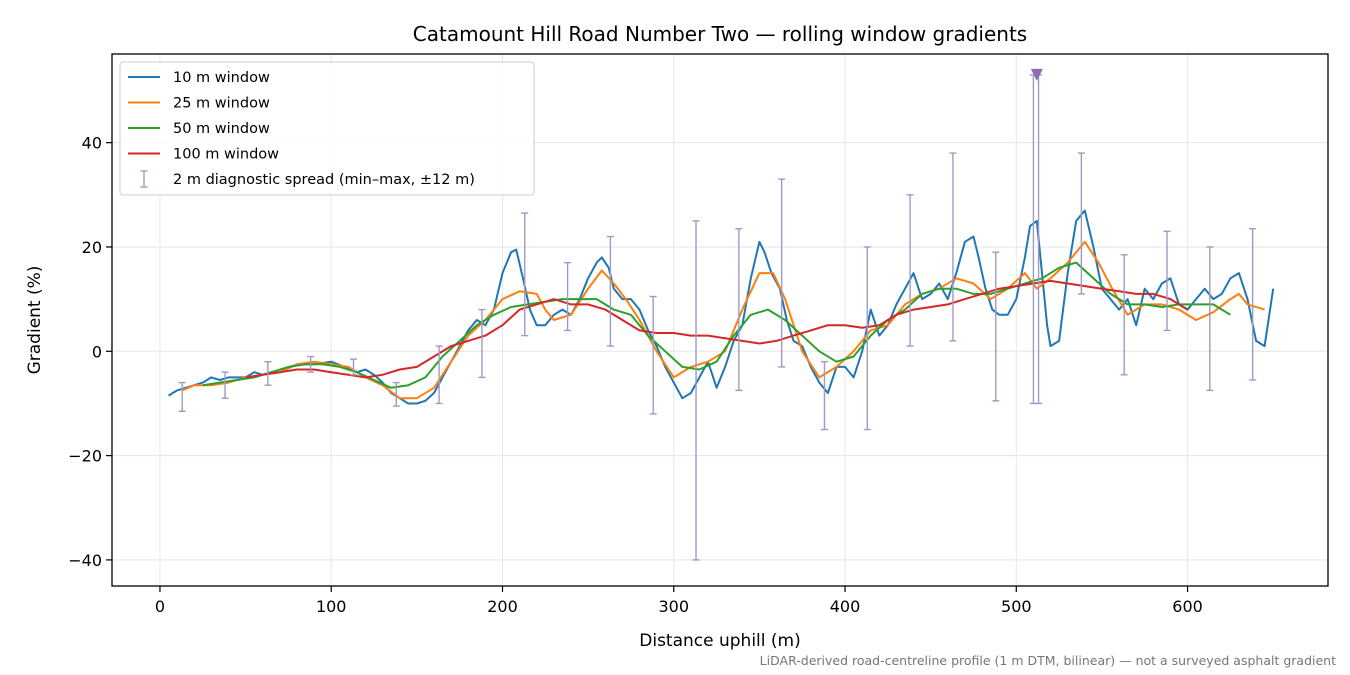 This screenshot has height=675, width=1350. Describe the element at coordinates (221, 78) in the screenshot. I see `legend-entry: 10 m window` at that location.